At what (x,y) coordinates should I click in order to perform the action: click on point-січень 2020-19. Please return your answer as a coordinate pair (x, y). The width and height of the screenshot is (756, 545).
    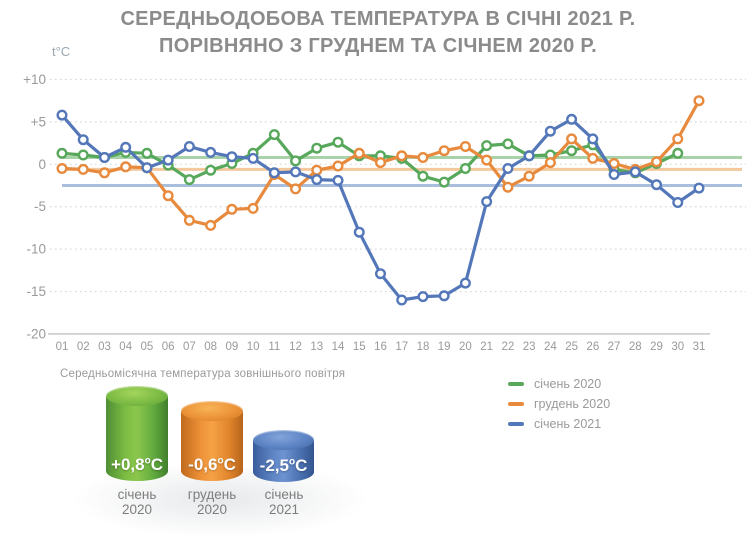
    Looking at the image, I should click on (444, 182).